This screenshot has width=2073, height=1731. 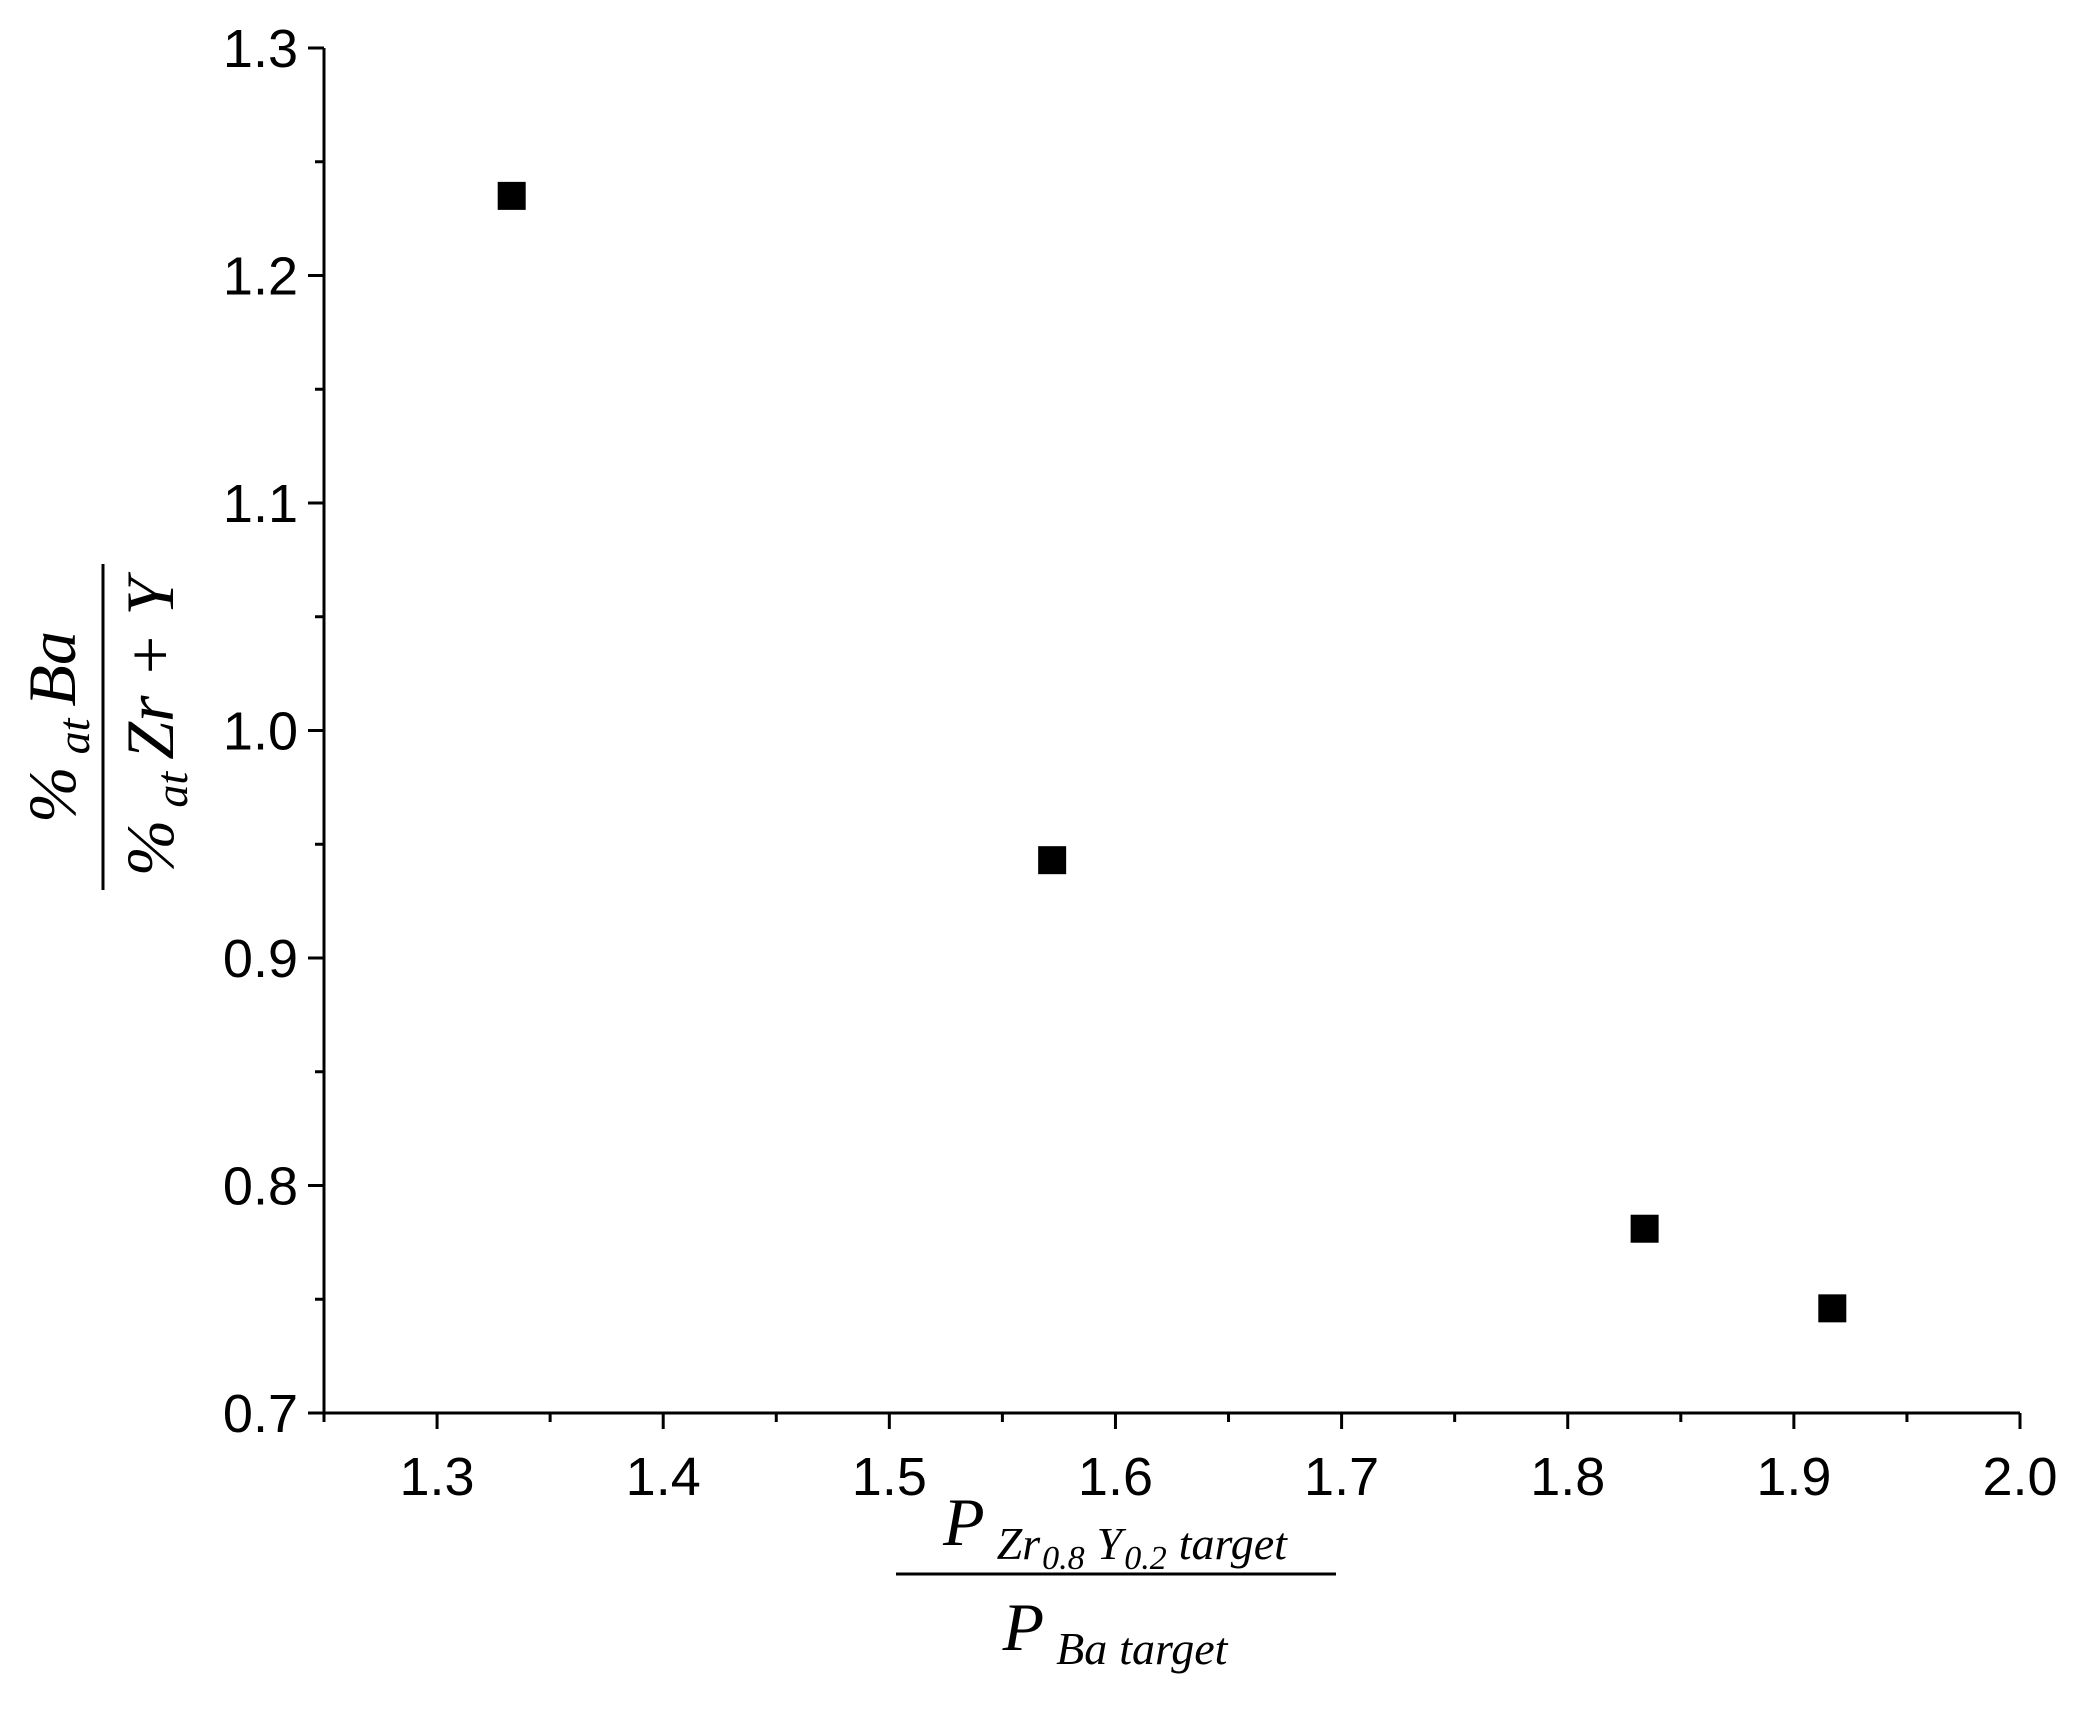 I want to click on x-label-numerator-part: target, so click(x=1233, y=1543).